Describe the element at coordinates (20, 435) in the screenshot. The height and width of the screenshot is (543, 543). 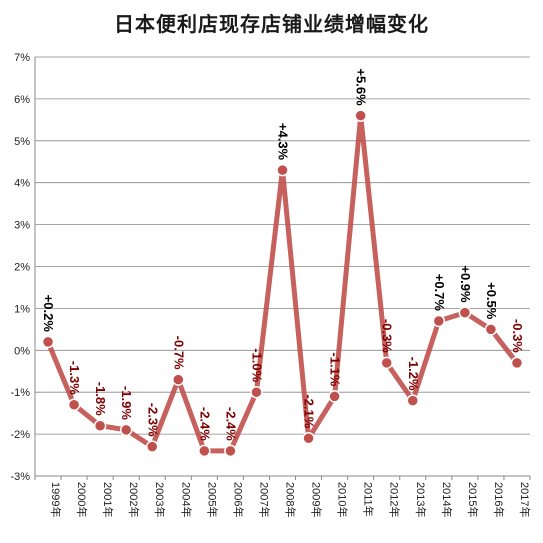
I see `y-tick-label: -2%` at that location.